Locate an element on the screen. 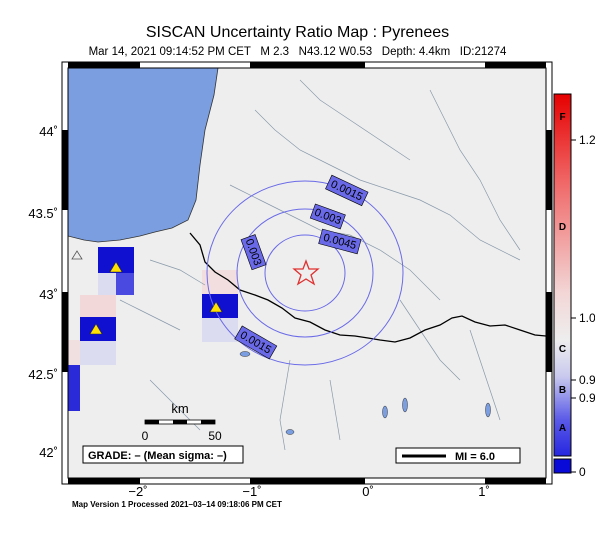 The height and width of the screenshot is (543, 595). lat-tick-label: 42.5˚ is located at coordinates (43, 374).